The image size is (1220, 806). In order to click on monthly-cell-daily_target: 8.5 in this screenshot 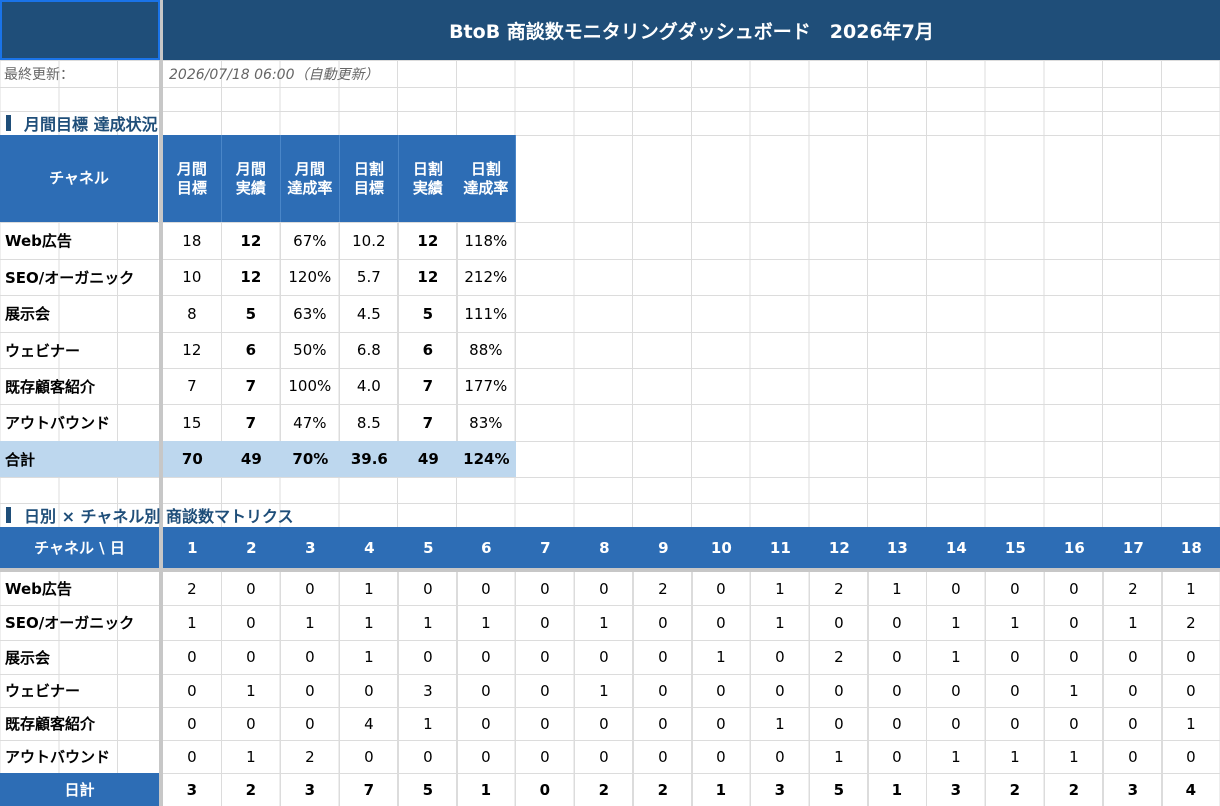, I will do `click(369, 422)`.